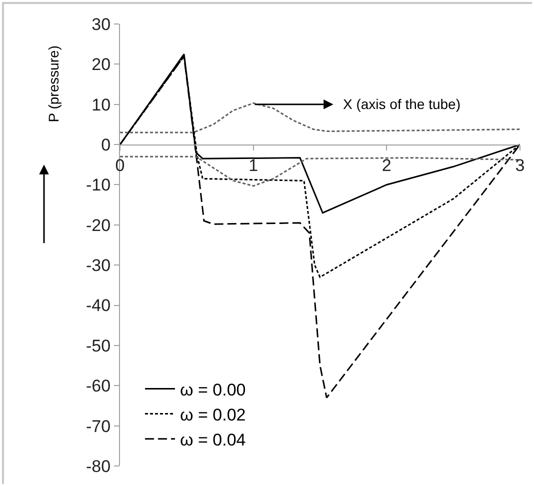 The width and height of the screenshot is (534, 486). What do you see at coordinates (520, 165) in the screenshot?
I see `x-tick-label: 3` at bounding box center [520, 165].